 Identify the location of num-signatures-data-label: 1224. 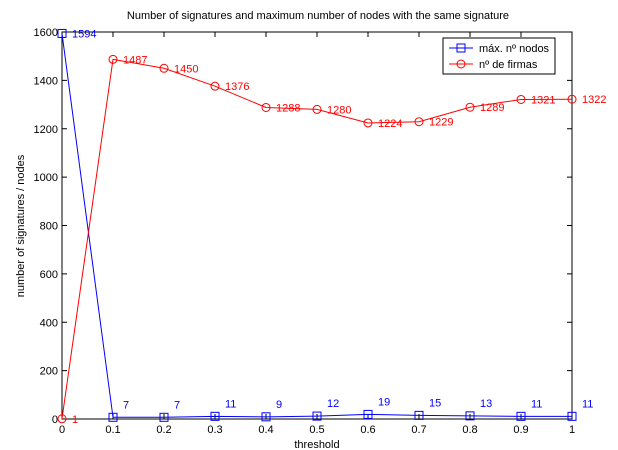
(390, 124).